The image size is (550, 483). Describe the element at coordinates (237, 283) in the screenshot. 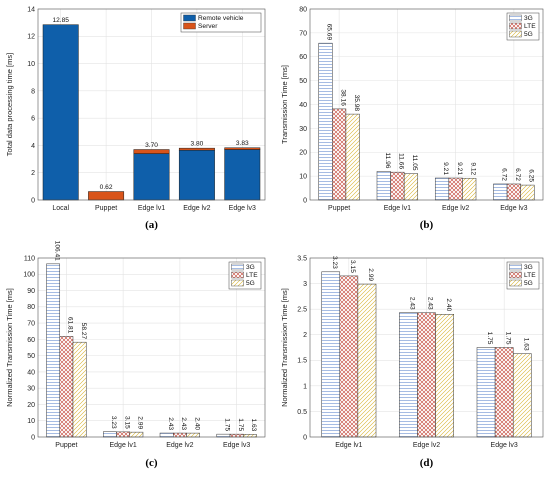

I see `legend-swatch-5g` at that location.